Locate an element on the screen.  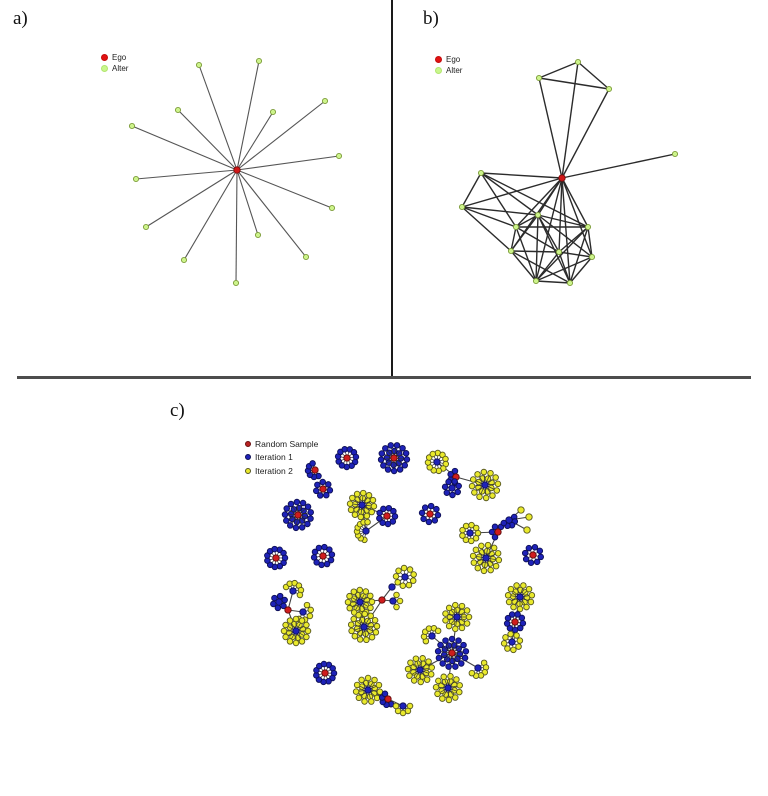
panel-b-label: b) is located at coordinates (431, 18).